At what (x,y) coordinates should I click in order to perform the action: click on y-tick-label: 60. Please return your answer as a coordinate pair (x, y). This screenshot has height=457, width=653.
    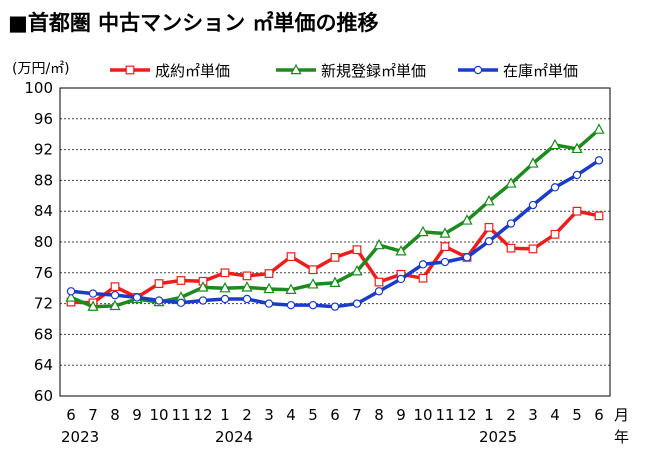
    Looking at the image, I should click on (43, 396).